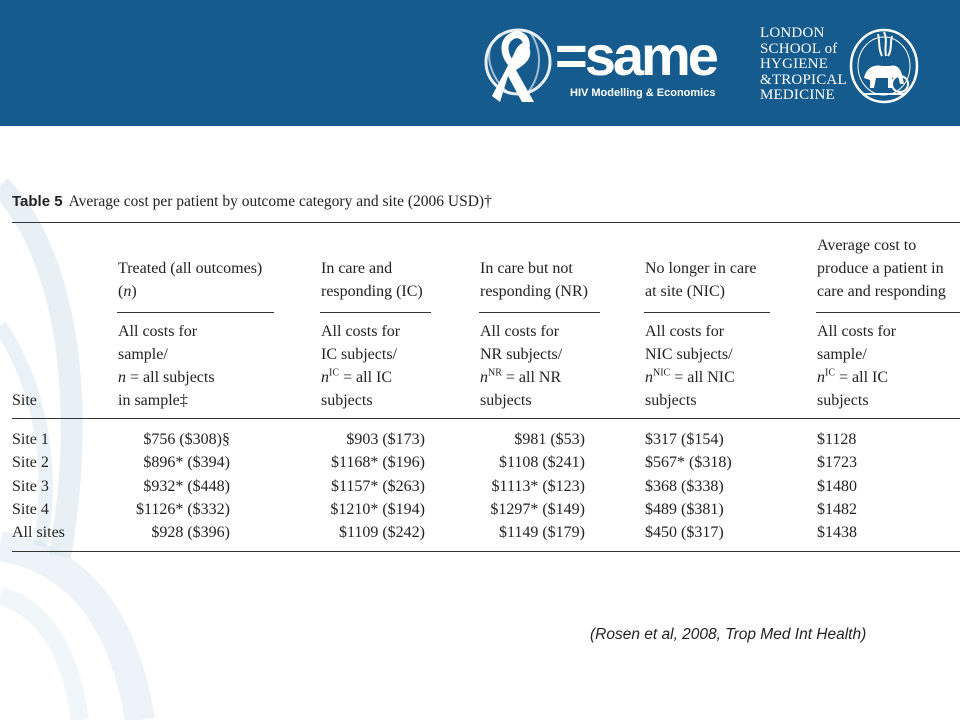  Describe the element at coordinates (701, 280) in the screenshot. I see `column-header-nic: No longer in care at site (NIC)` at that location.